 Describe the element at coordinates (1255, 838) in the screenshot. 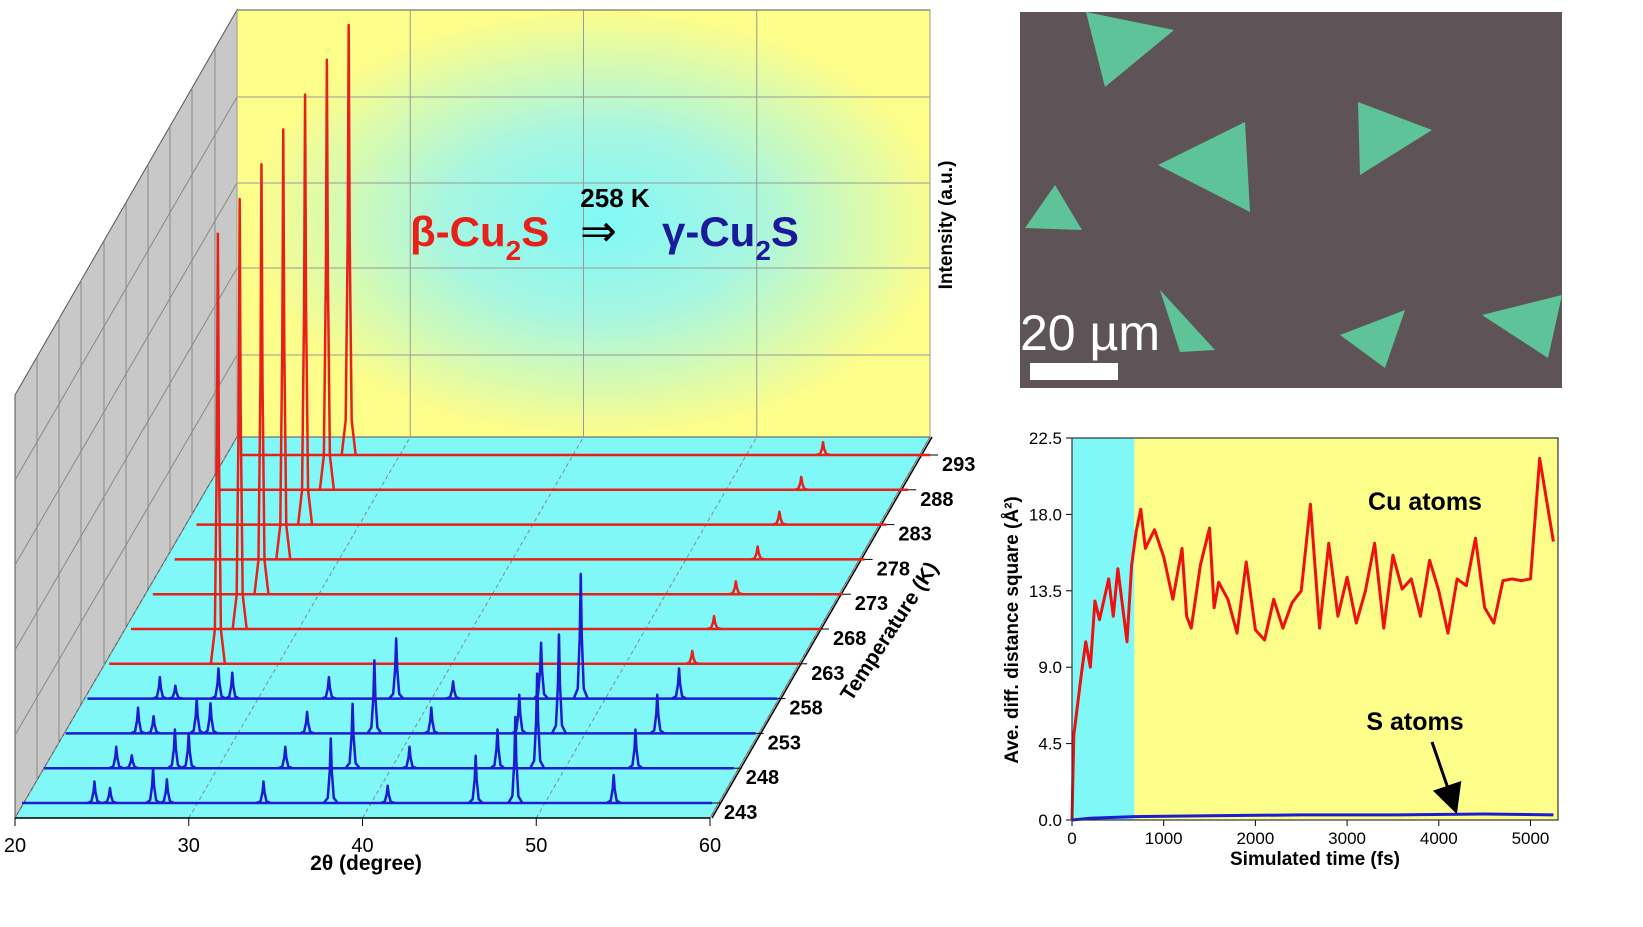

I see `x-tick-label: 2000` at that location.